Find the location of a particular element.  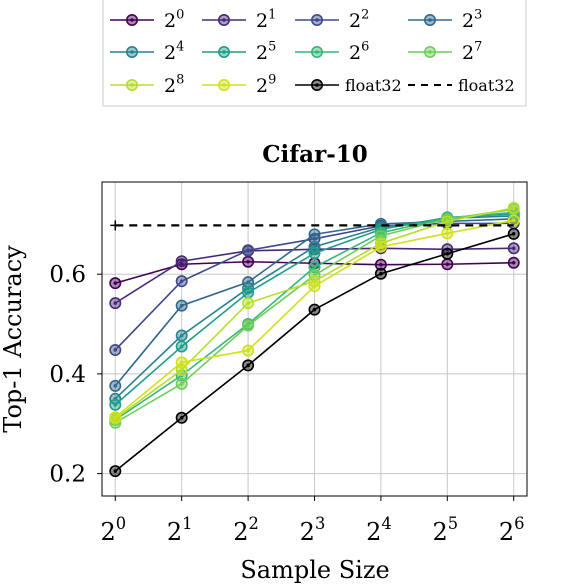

legend-label-exponent: 4 is located at coordinates (180, 46).